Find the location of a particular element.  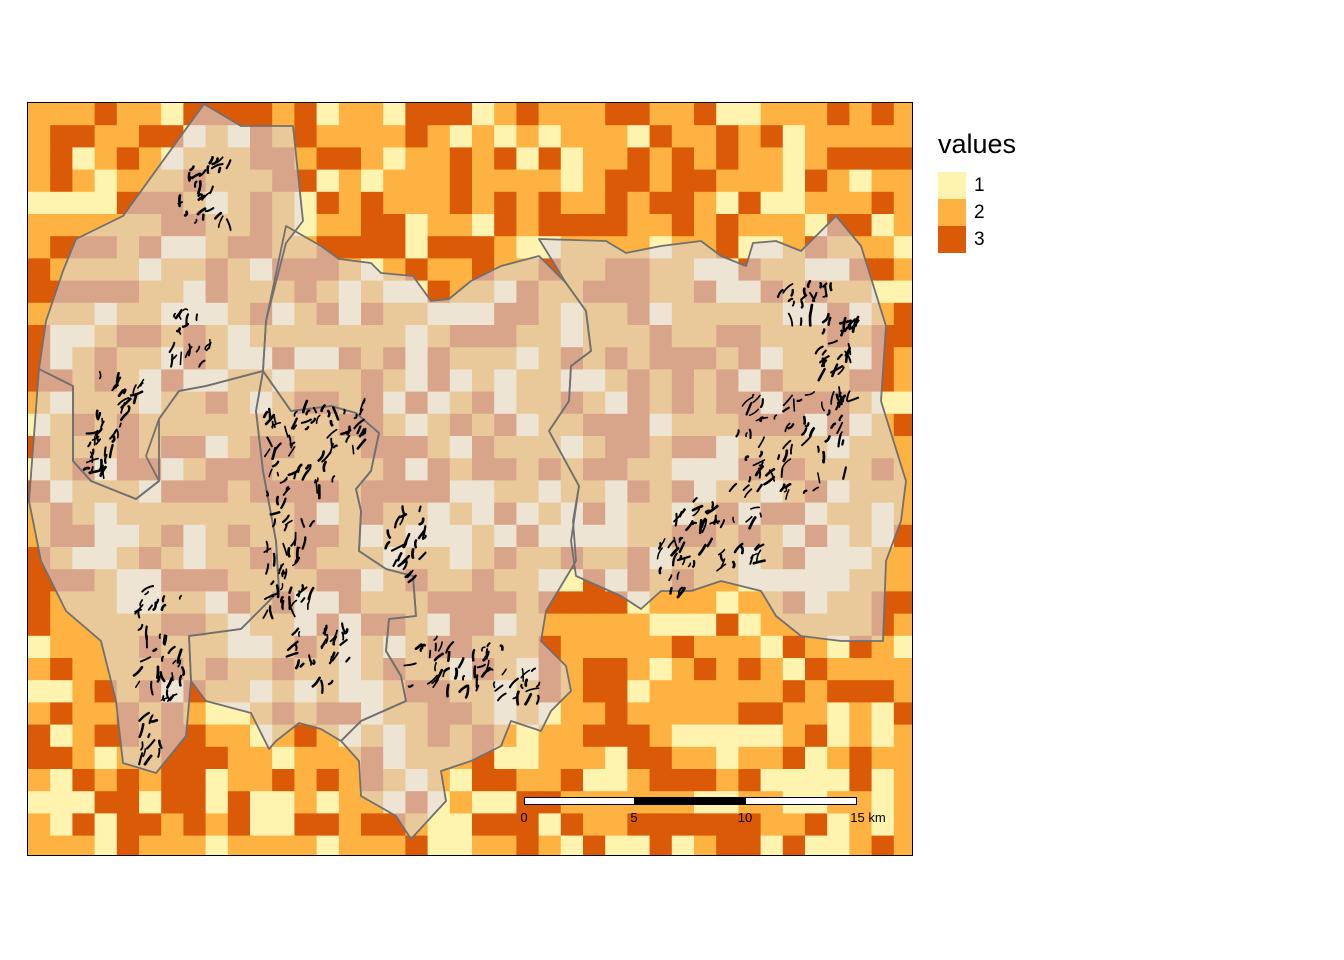

scale-bar-label-5: 5 is located at coordinates (634, 817).